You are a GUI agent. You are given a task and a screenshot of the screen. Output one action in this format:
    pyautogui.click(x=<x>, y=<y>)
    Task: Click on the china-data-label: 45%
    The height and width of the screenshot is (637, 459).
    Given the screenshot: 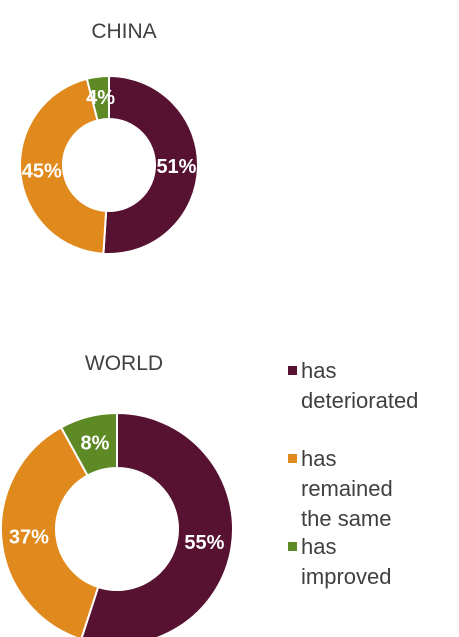 What is the action you would take?
    pyautogui.click(x=42, y=171)
    